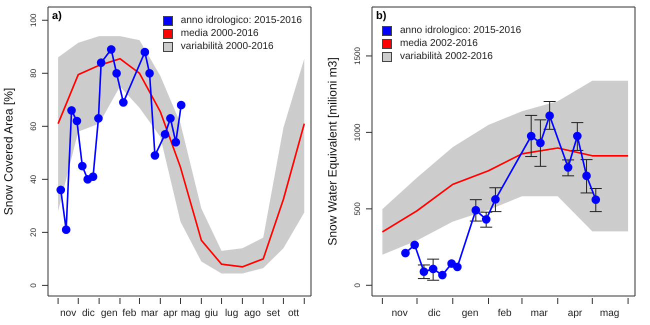  I want to click on legend-label: variabilità 2000-2016, so click(227, 46).